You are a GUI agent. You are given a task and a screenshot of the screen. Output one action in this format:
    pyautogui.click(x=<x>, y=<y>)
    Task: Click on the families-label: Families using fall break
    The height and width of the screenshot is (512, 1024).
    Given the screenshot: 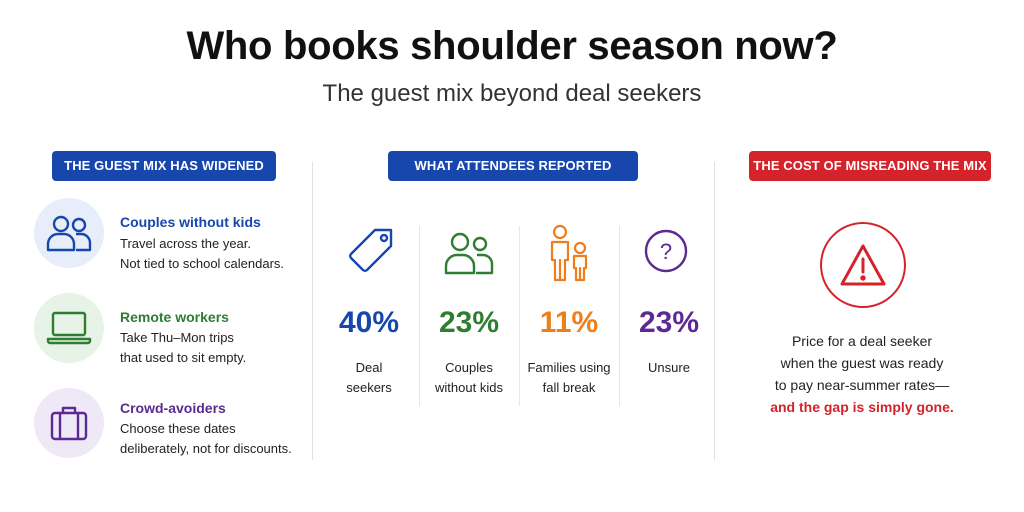 What is the action you would take?
    pyautogui.click(x=569, y=378)
    